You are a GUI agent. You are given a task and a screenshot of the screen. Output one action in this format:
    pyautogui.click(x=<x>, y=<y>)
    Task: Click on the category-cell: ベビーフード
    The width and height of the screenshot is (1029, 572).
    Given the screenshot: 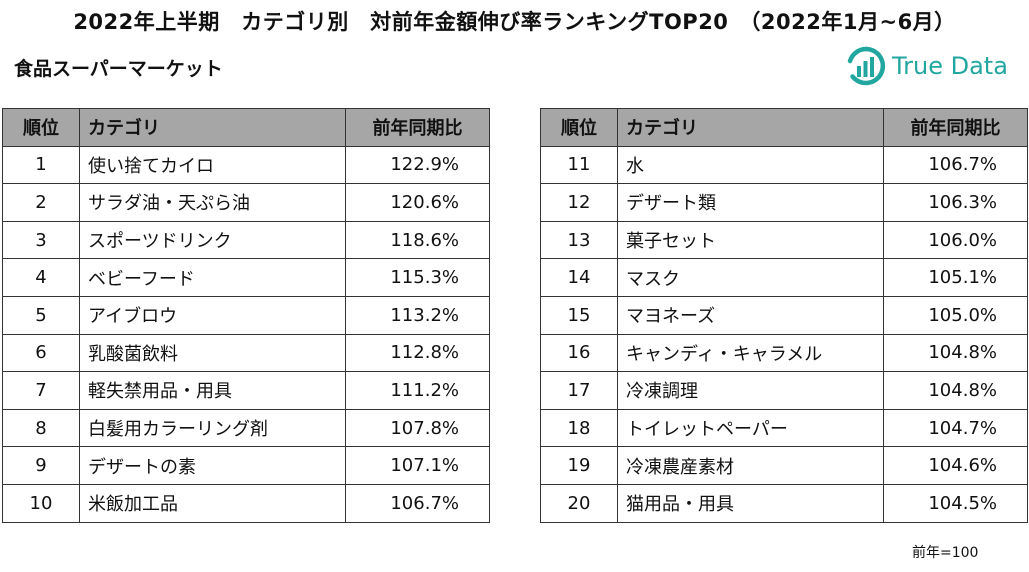 What is the action you would take?
    pyautogui.click(x=212, y=277)
    